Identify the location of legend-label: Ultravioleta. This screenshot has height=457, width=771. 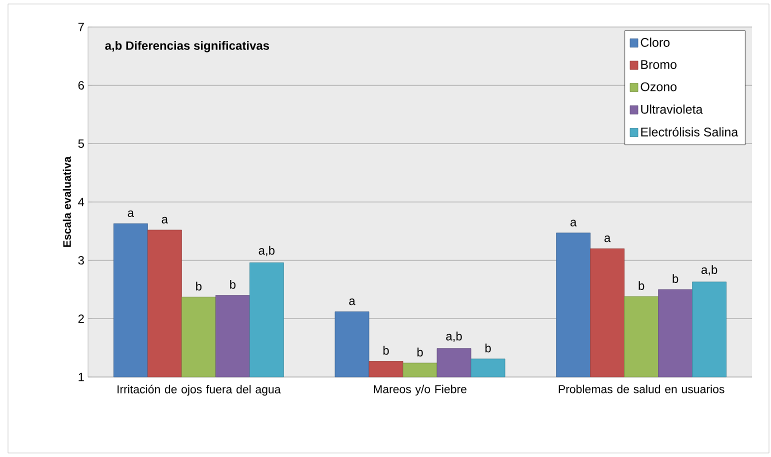
(672, 109).